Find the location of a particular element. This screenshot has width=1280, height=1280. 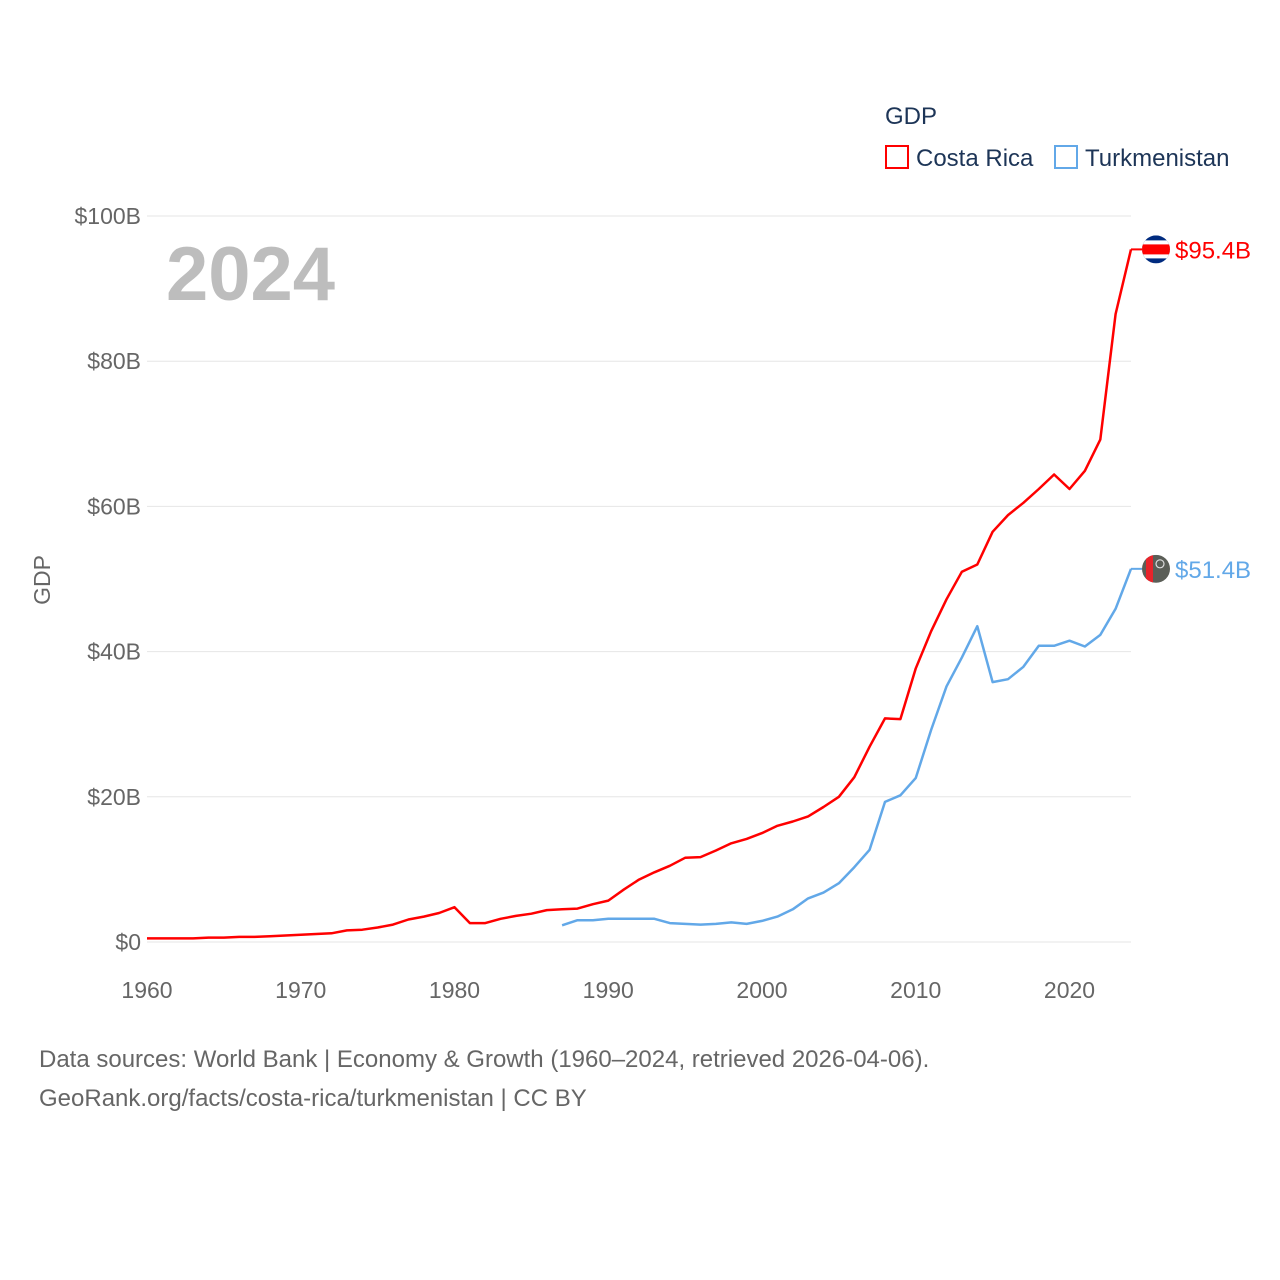

legend-label-turkmenistan: Turkmenistan is located at coordinates (1157, 158).